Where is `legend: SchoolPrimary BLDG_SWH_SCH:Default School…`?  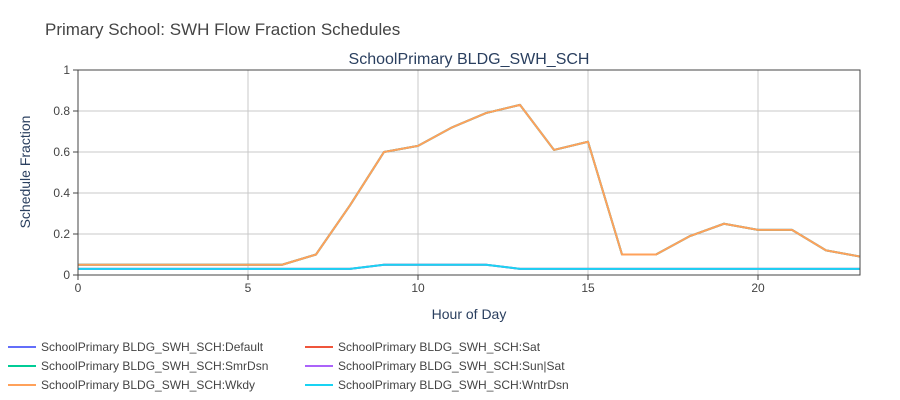 legend: SchoolPrimary BLDG_SWH_SCH:Default School… is located at coordinates (288, 366).